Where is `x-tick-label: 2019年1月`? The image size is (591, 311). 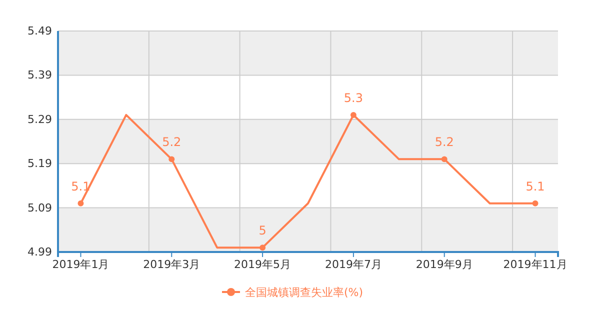 x-tick-label: 2019年1月 is located at coordinates (81, 264).